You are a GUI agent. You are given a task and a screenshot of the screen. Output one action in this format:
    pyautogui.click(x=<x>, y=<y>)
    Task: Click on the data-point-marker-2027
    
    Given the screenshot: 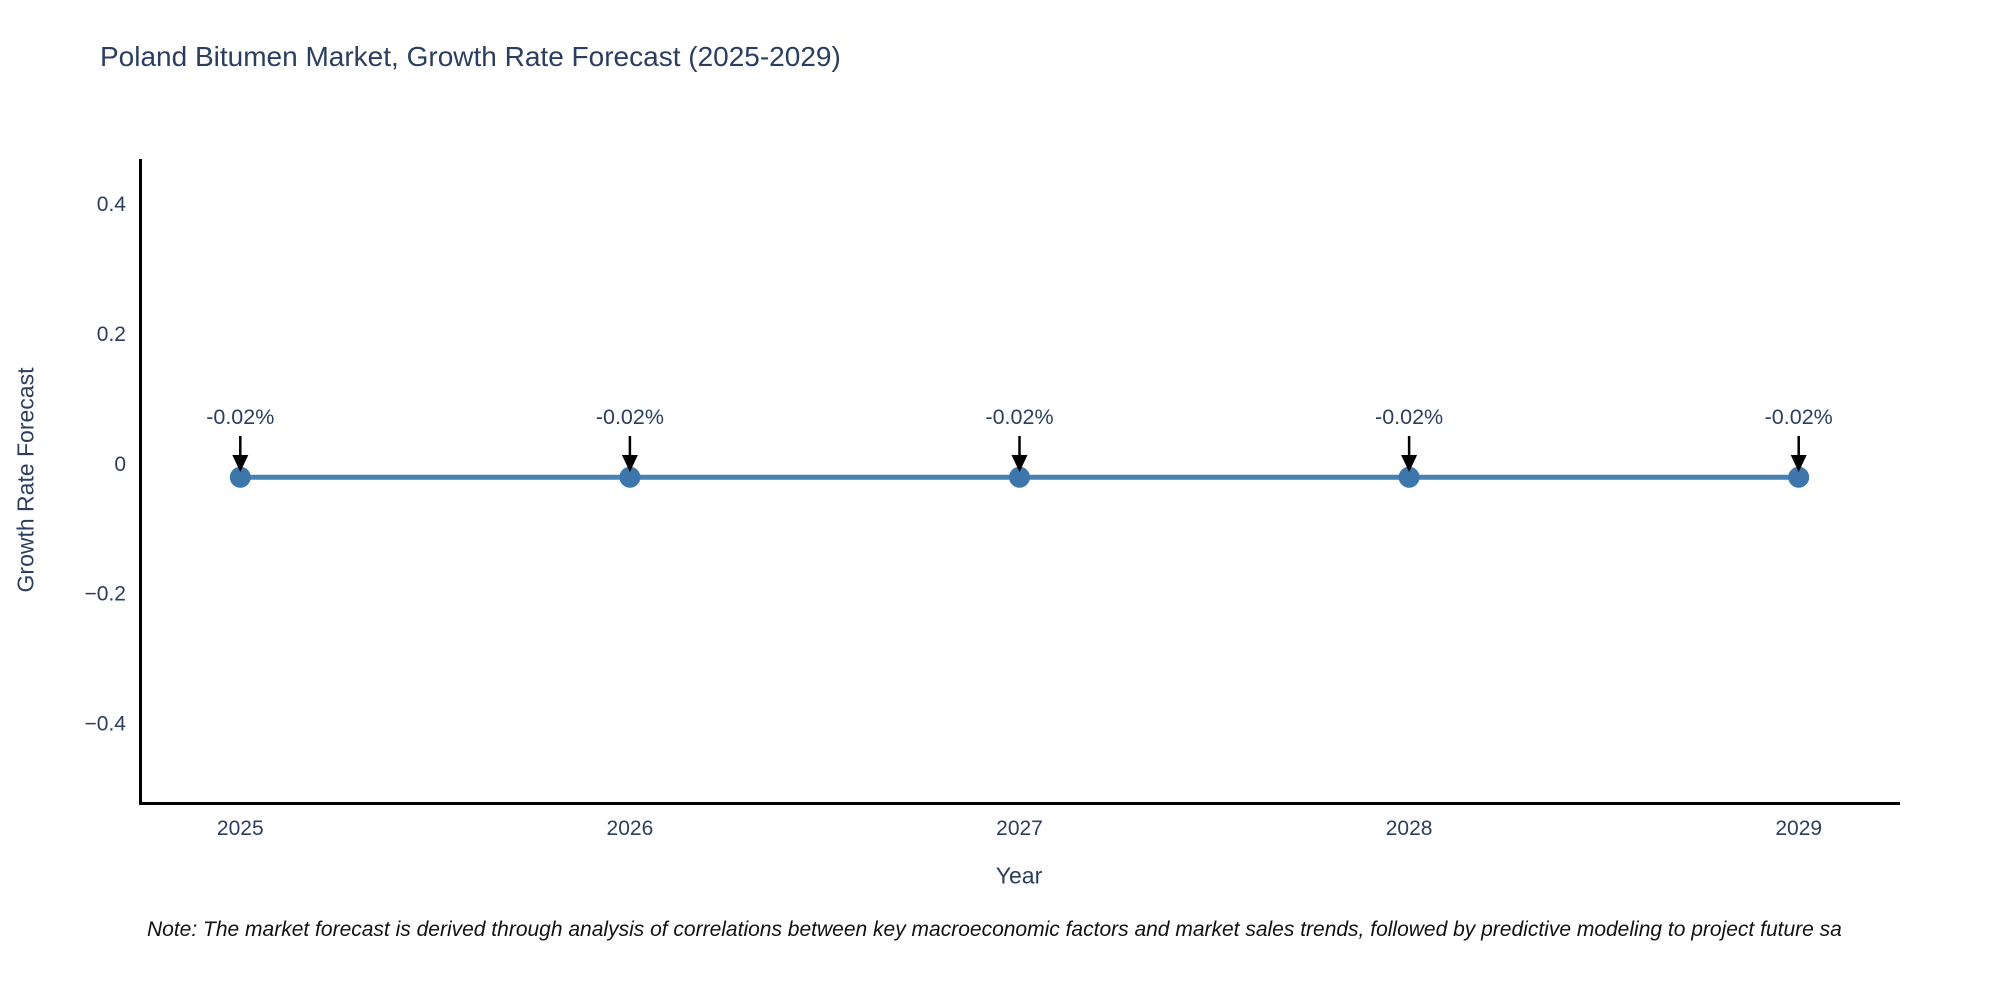 What is the action you would take?
    pyautogui.click(x=1019, y=477)
    